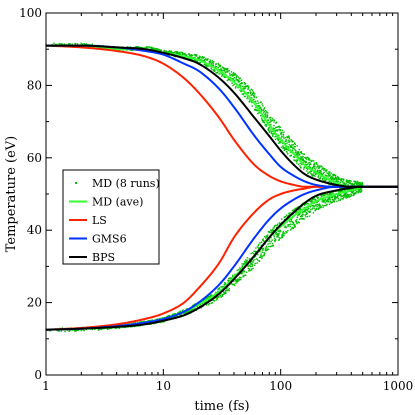  Describe the element at coordinates (280, 386) in the screenshot. I see `x-tick-label: 100` at that location.